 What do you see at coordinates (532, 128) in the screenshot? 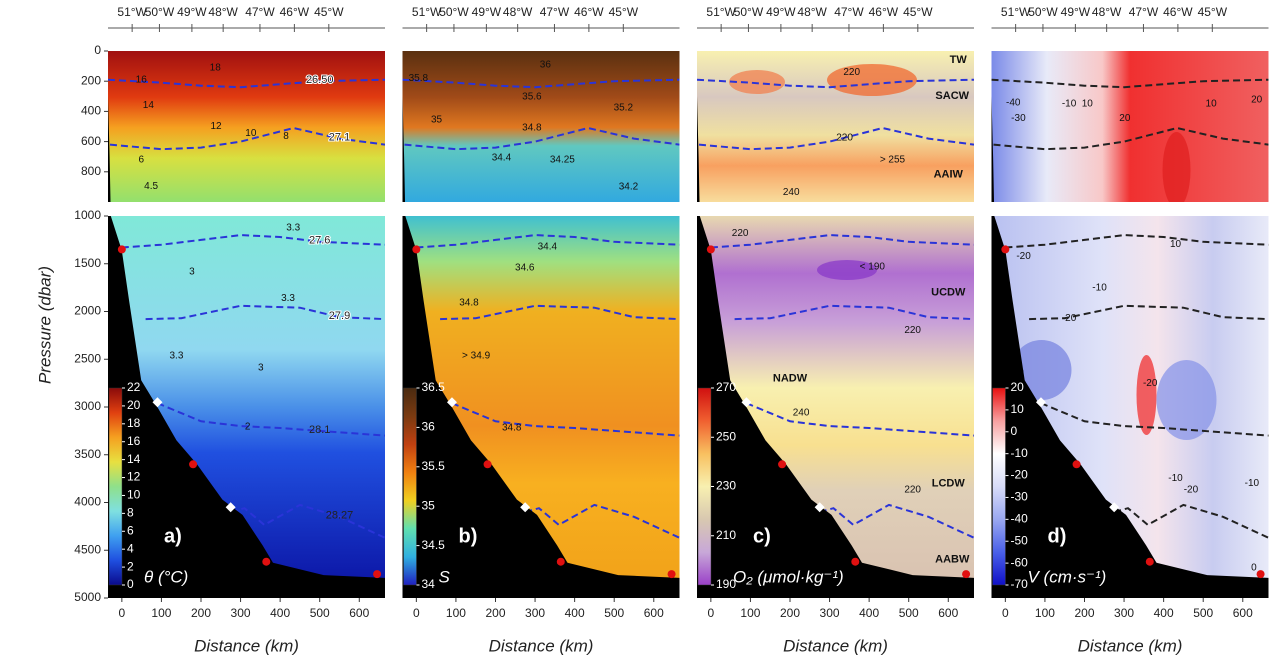
I see `contour-label: 34.8` at bounding box center [532, 128].